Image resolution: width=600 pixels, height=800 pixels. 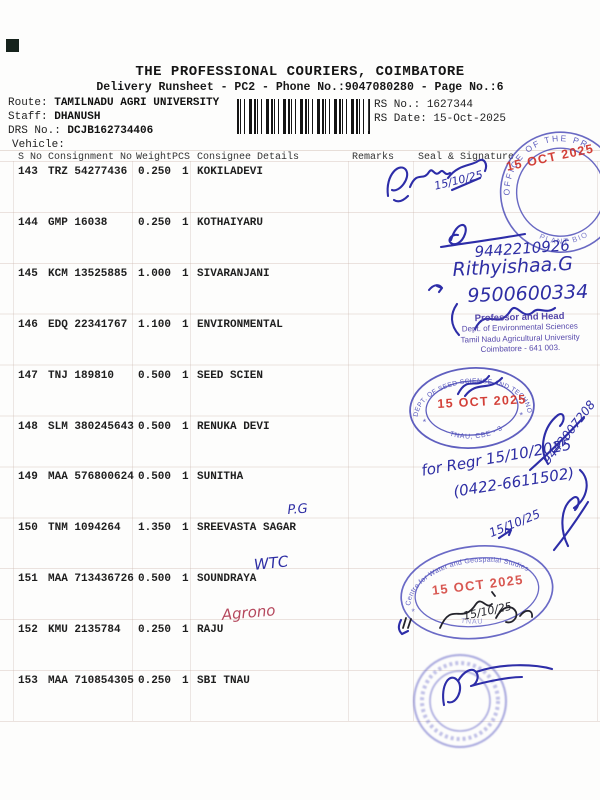 What do you see at coordinates (300, 649) in the screenshot?
I see `table-row: 152 KMU 2135784 0.250 1 RAJU` at bounding box center [300, 649].